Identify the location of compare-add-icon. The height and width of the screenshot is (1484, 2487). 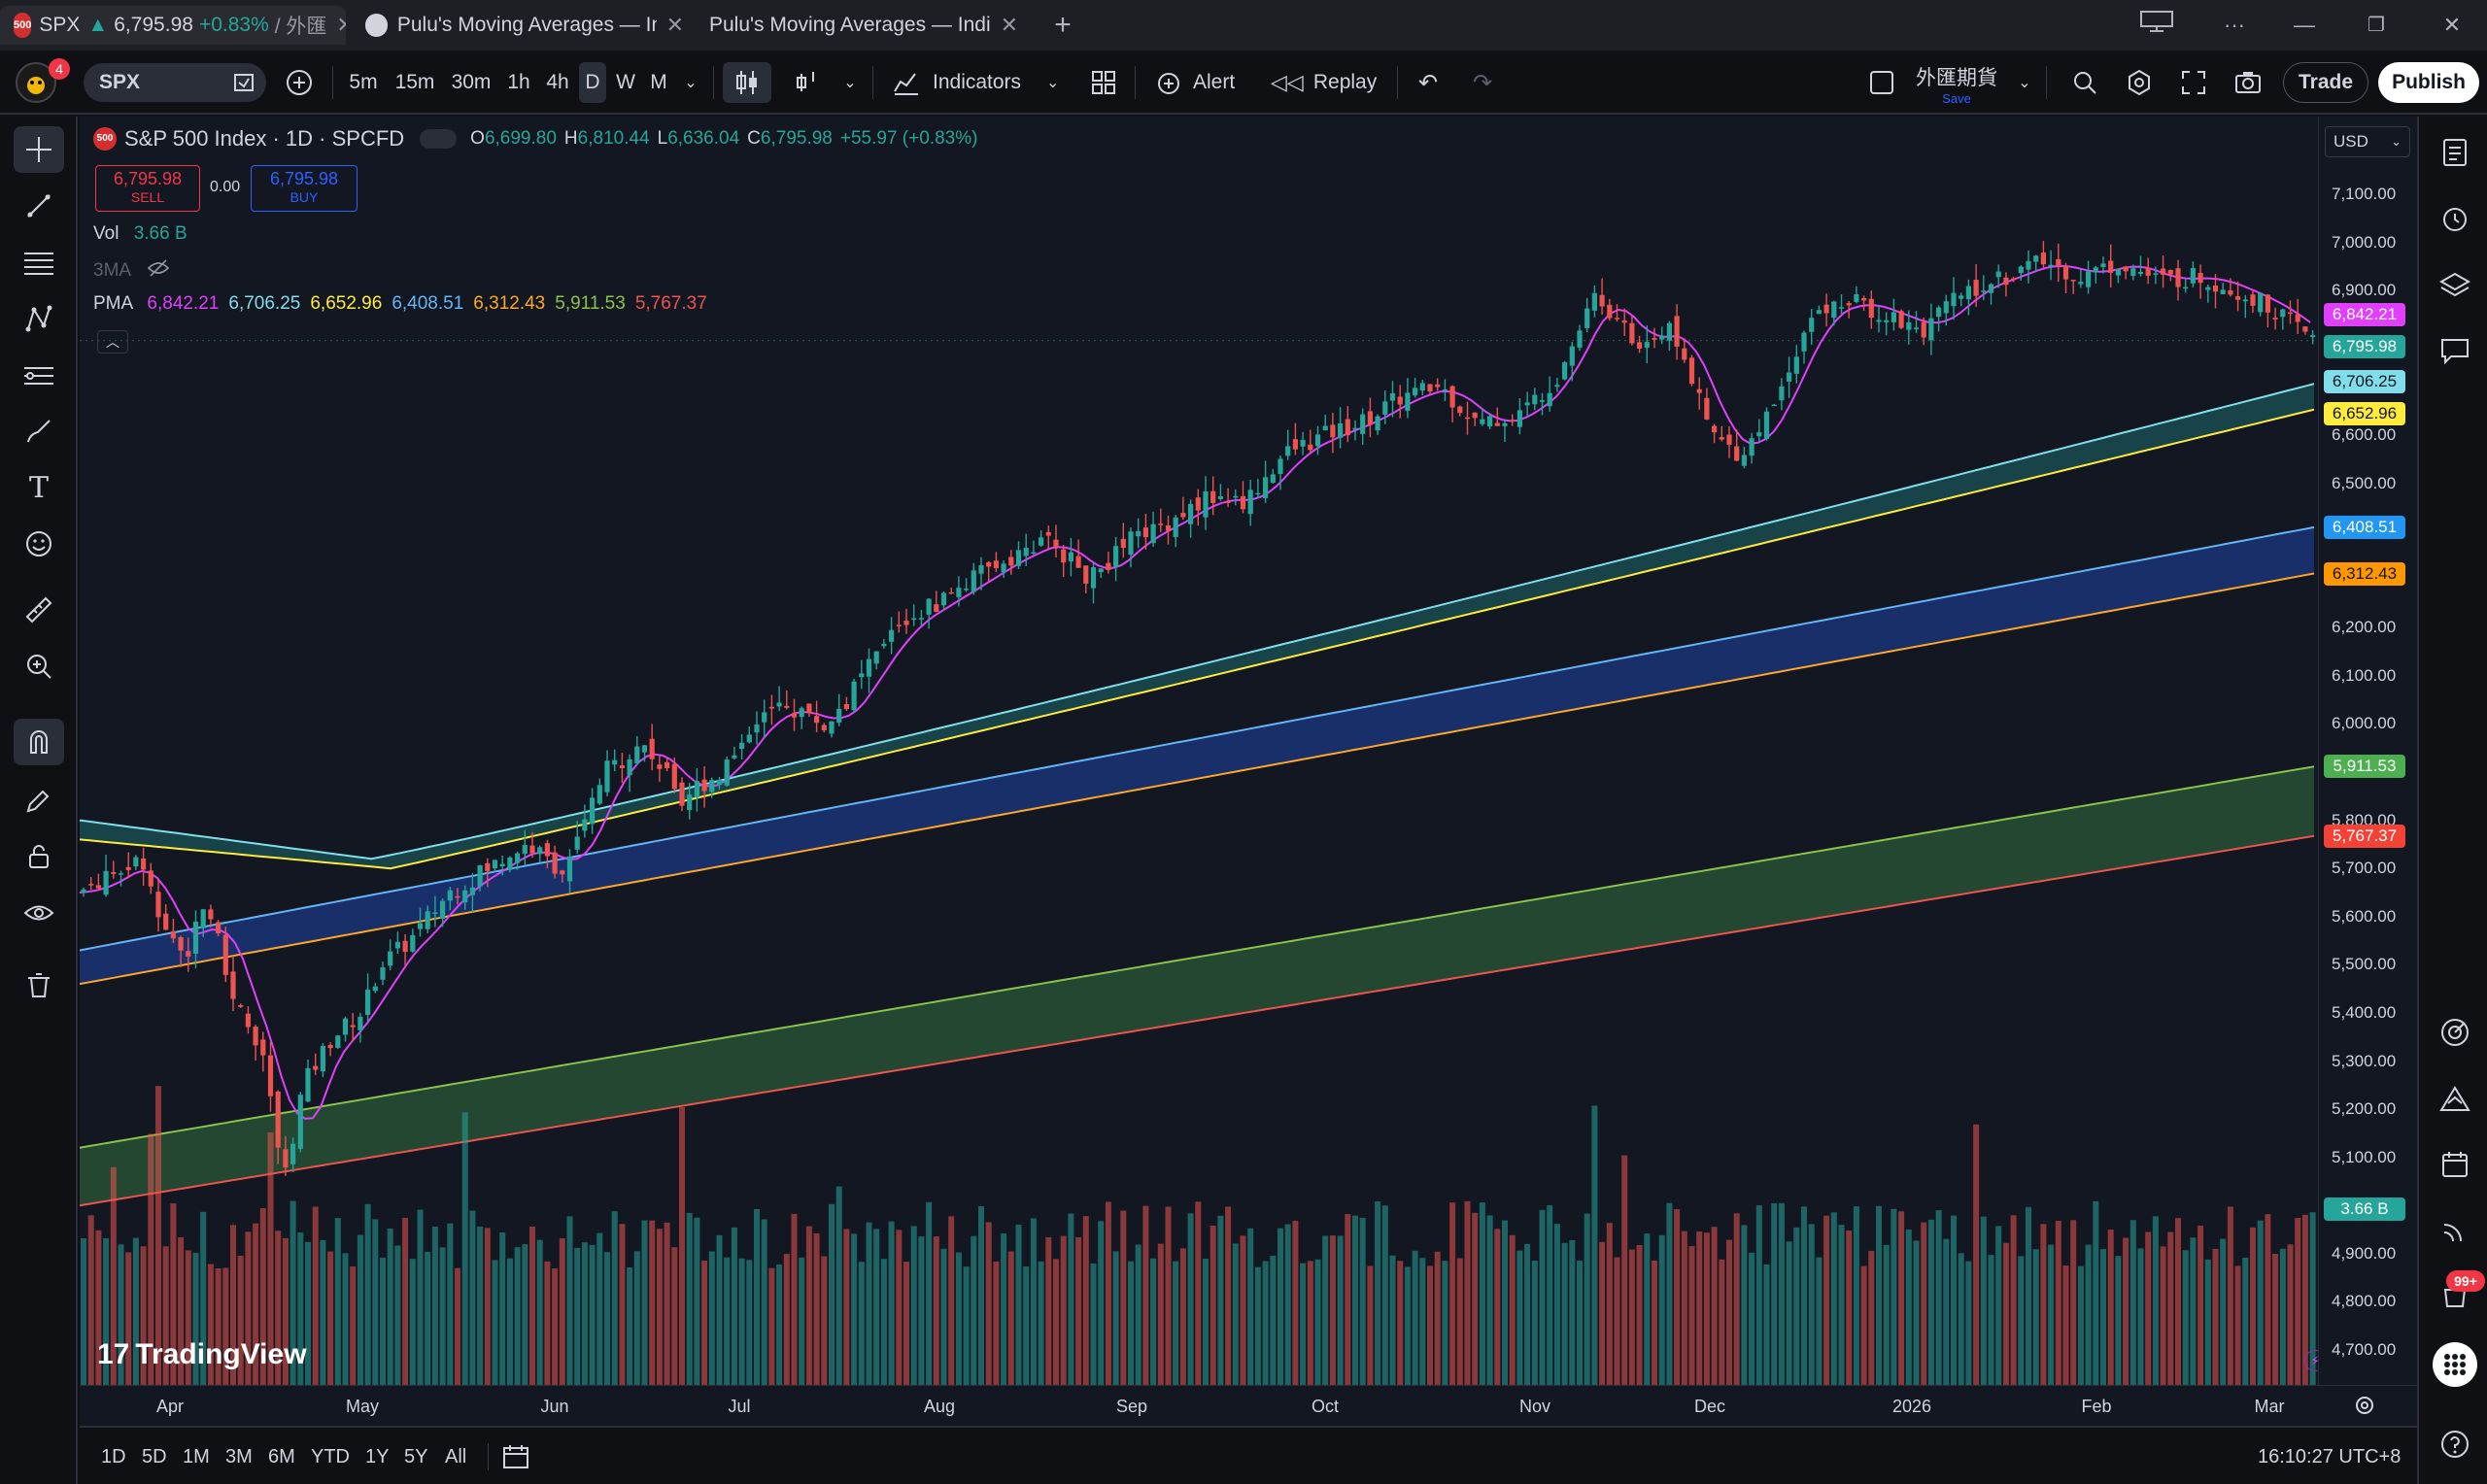
(299, 82).